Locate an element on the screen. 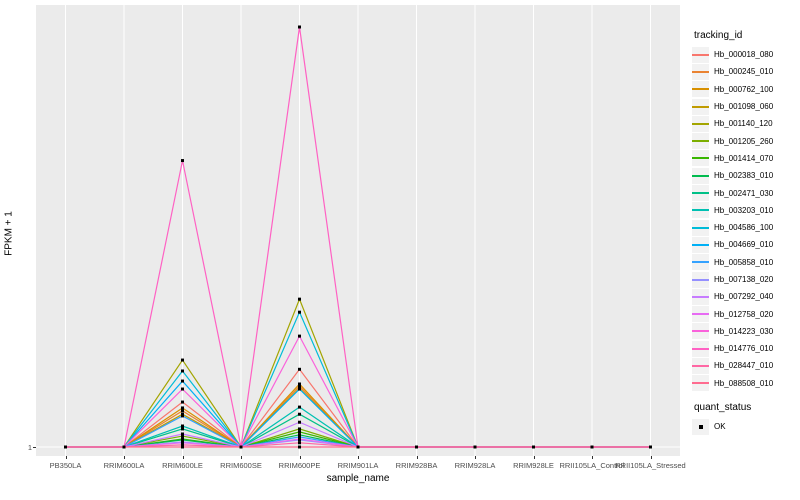 The width and height of the screenshot is (800, 500). x-axis-tick-label: RRIM600LA is located at coordinates (124, 465).